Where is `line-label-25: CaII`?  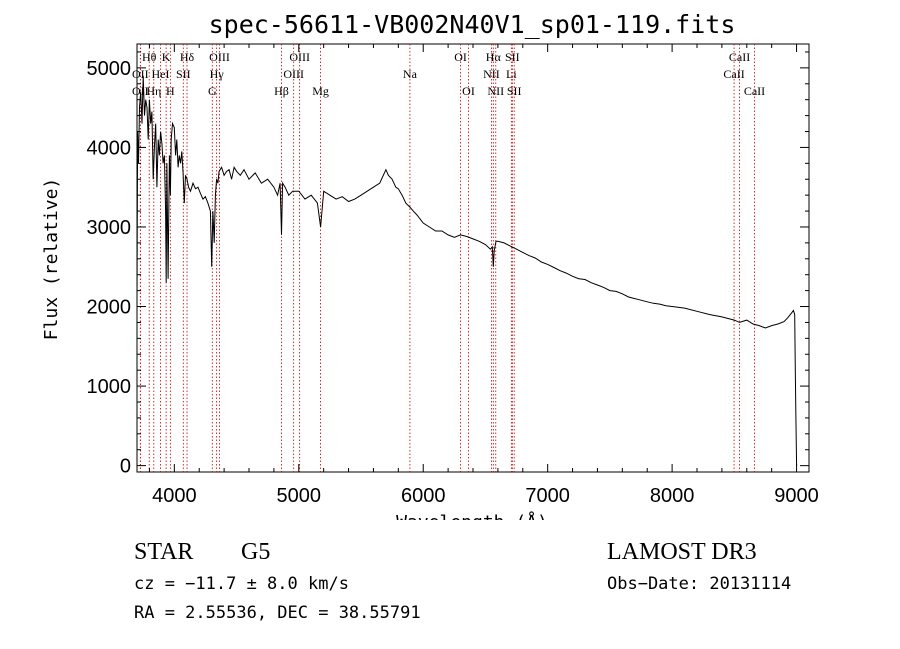 line-label-25: CaII is located at coordinates (739, 57).